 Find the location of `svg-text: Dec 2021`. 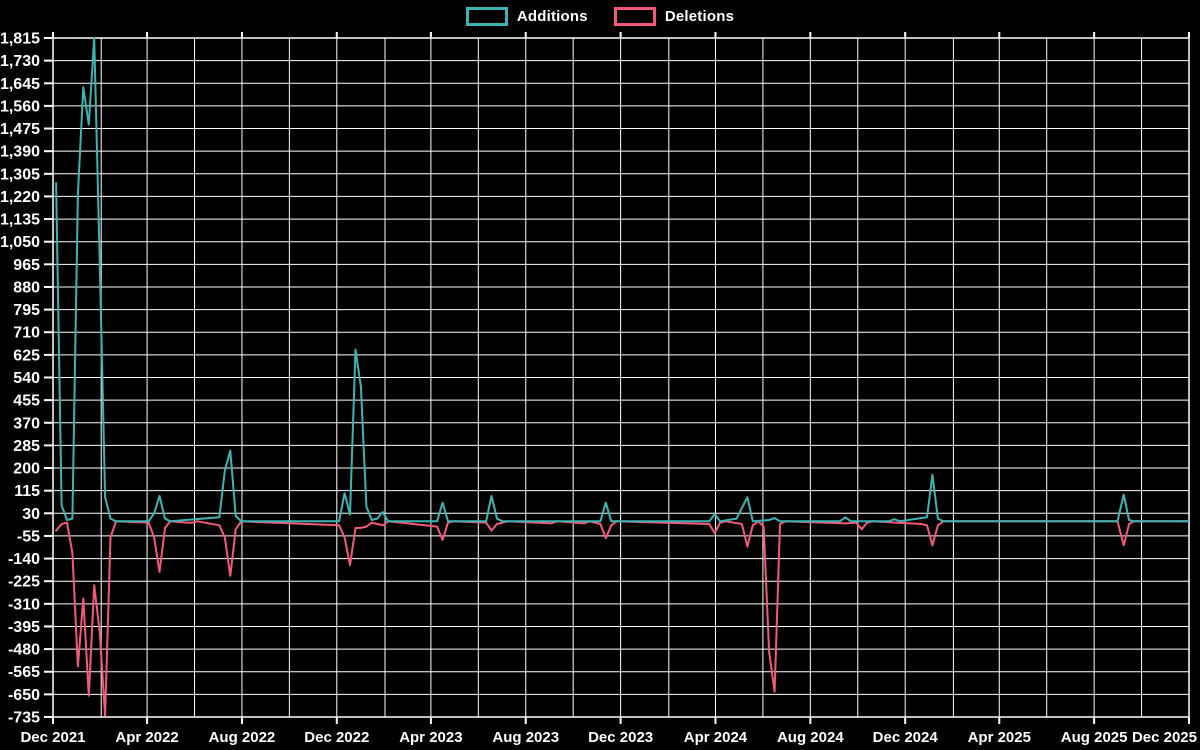

svg-text: Dec 2021 is located at coordinates (52, 737).